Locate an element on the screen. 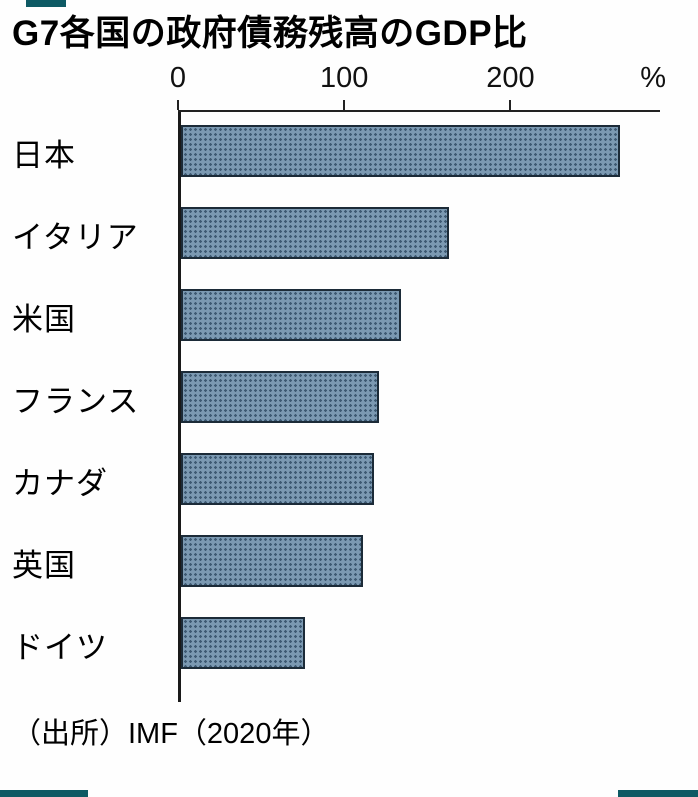 This screenshot has height=797, width=698. bar-row: 米国 is located at coordinates (335, 316).